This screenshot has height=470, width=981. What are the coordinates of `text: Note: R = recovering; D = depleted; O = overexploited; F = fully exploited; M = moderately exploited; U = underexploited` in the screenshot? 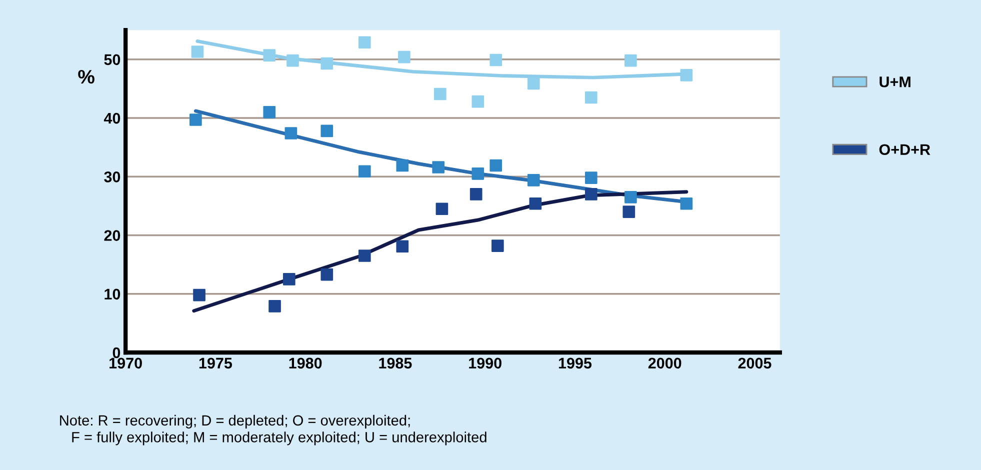 It's located at (273, 430).